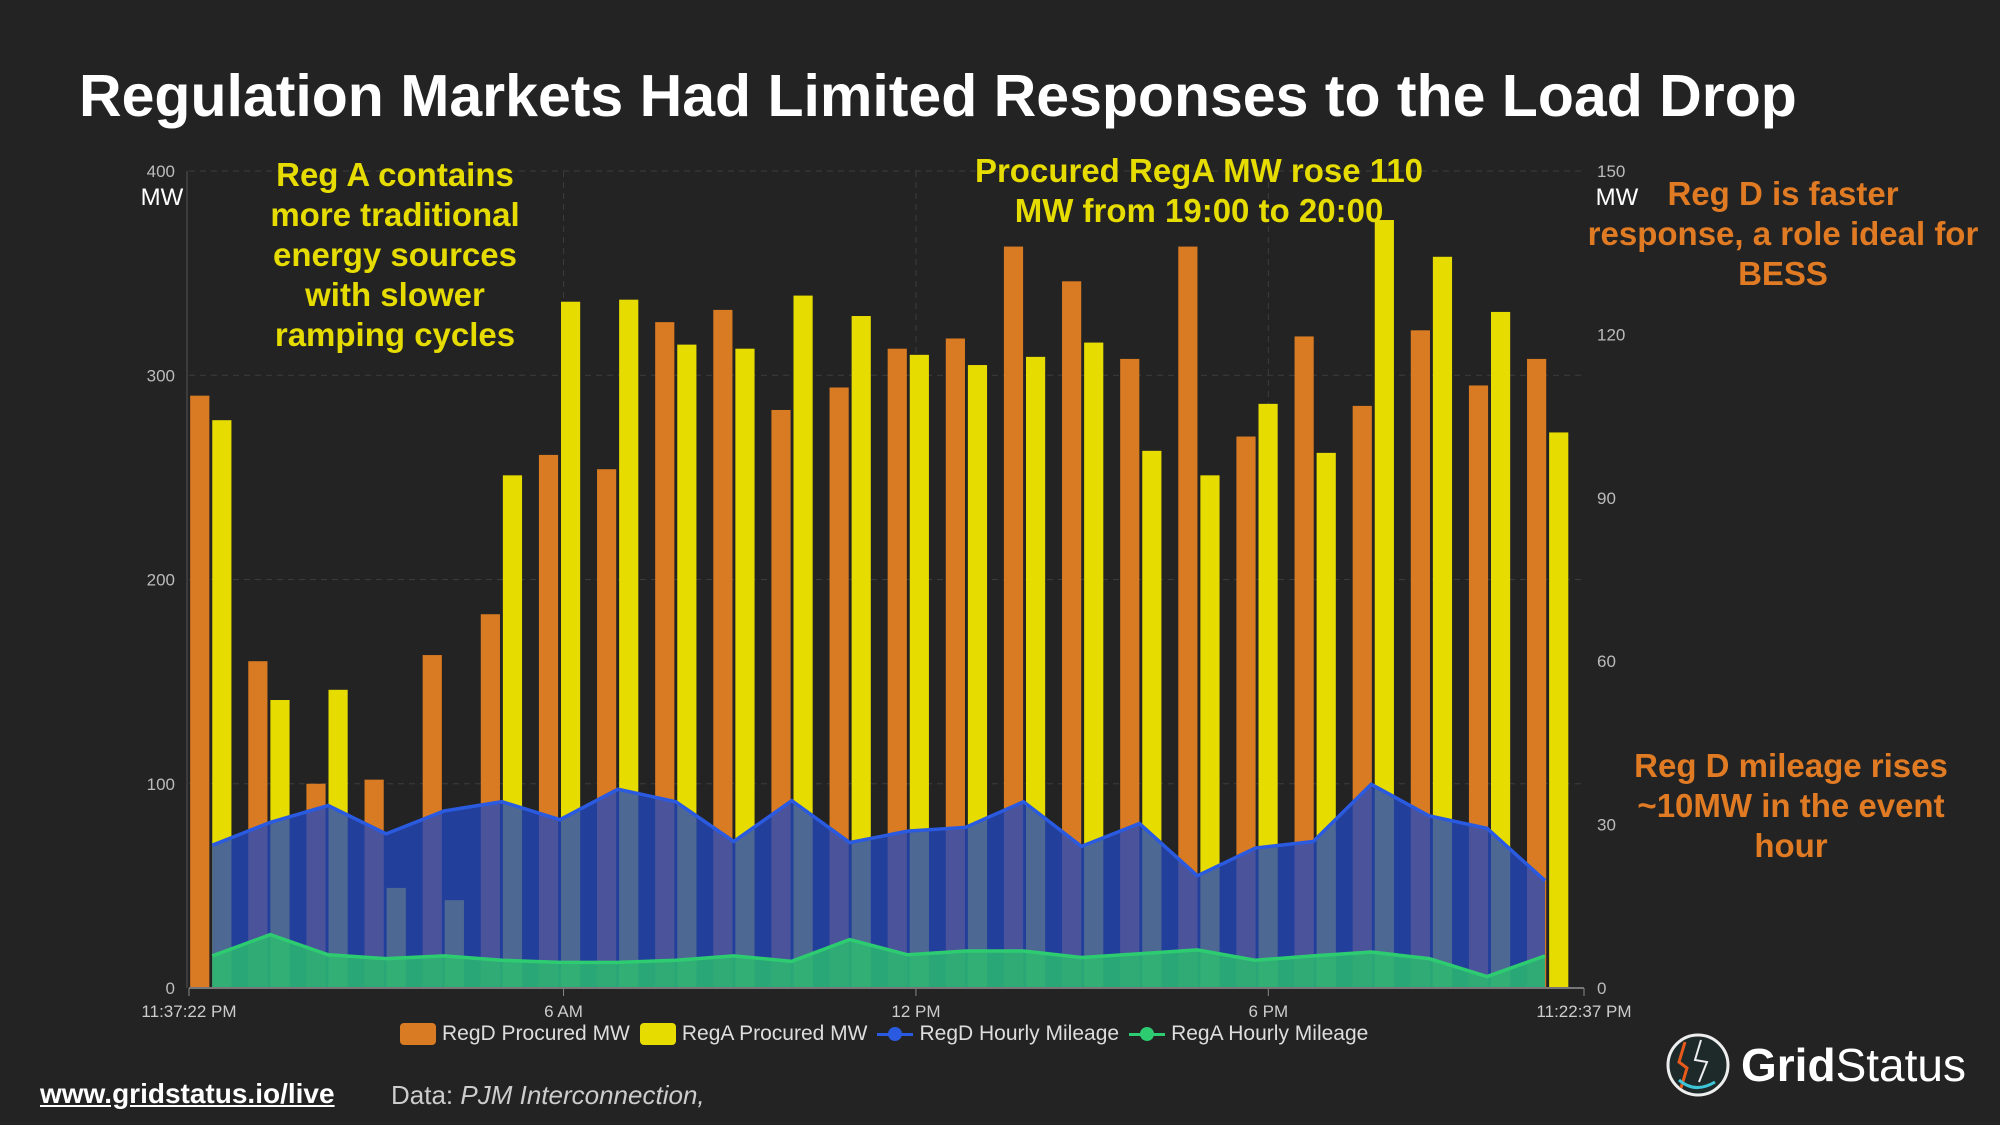  What do you see at coordinates (1019, 1033) in the screenshot?
I see `legend-label: RegD Hourly Mileage` at bounding box center [1019, 1033].